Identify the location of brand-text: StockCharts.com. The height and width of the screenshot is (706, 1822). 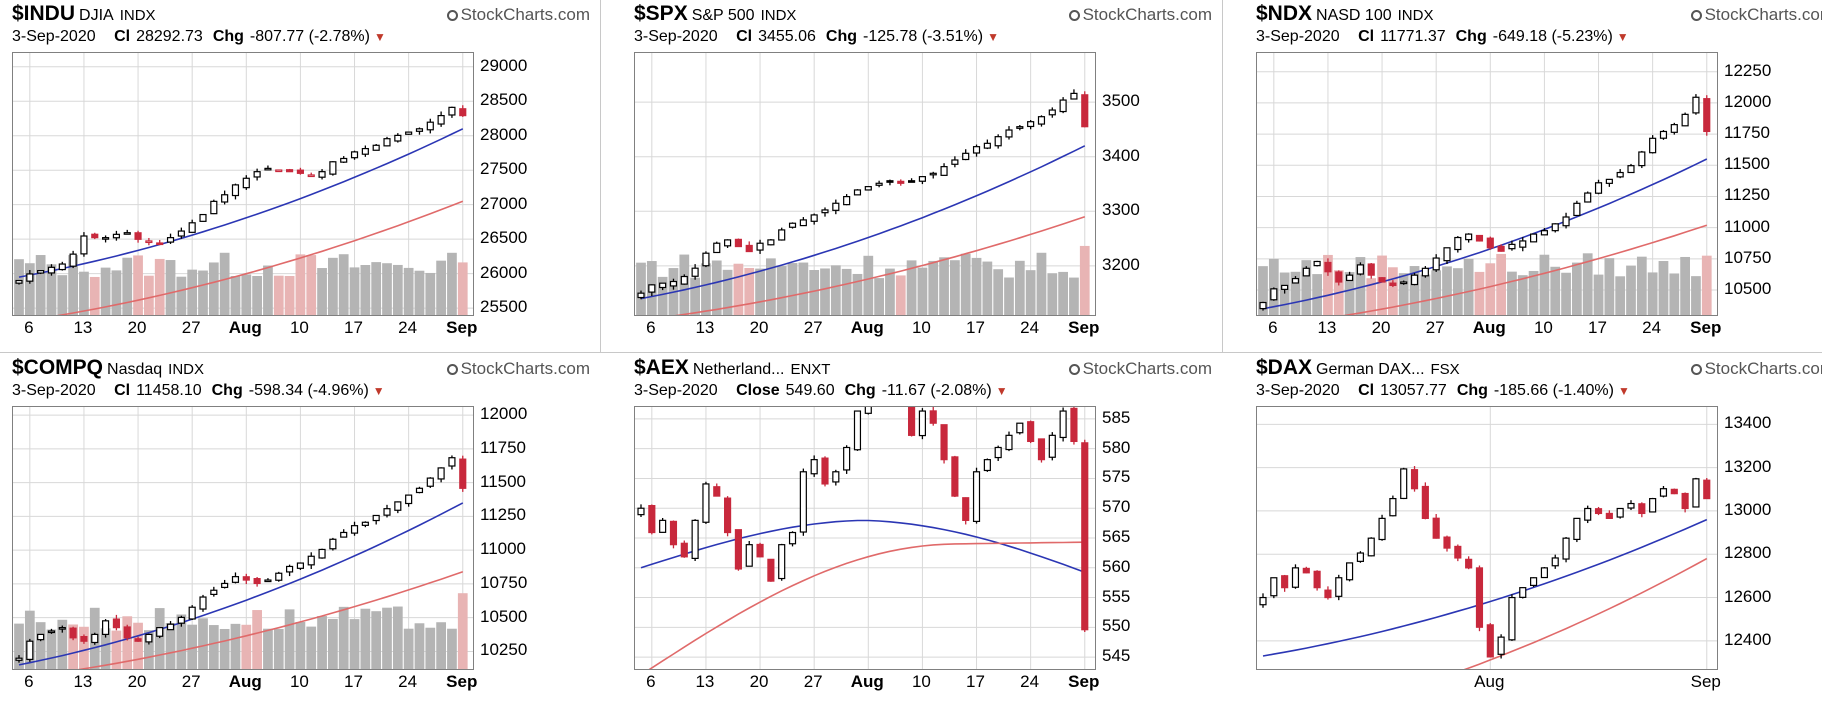
(525, 14).